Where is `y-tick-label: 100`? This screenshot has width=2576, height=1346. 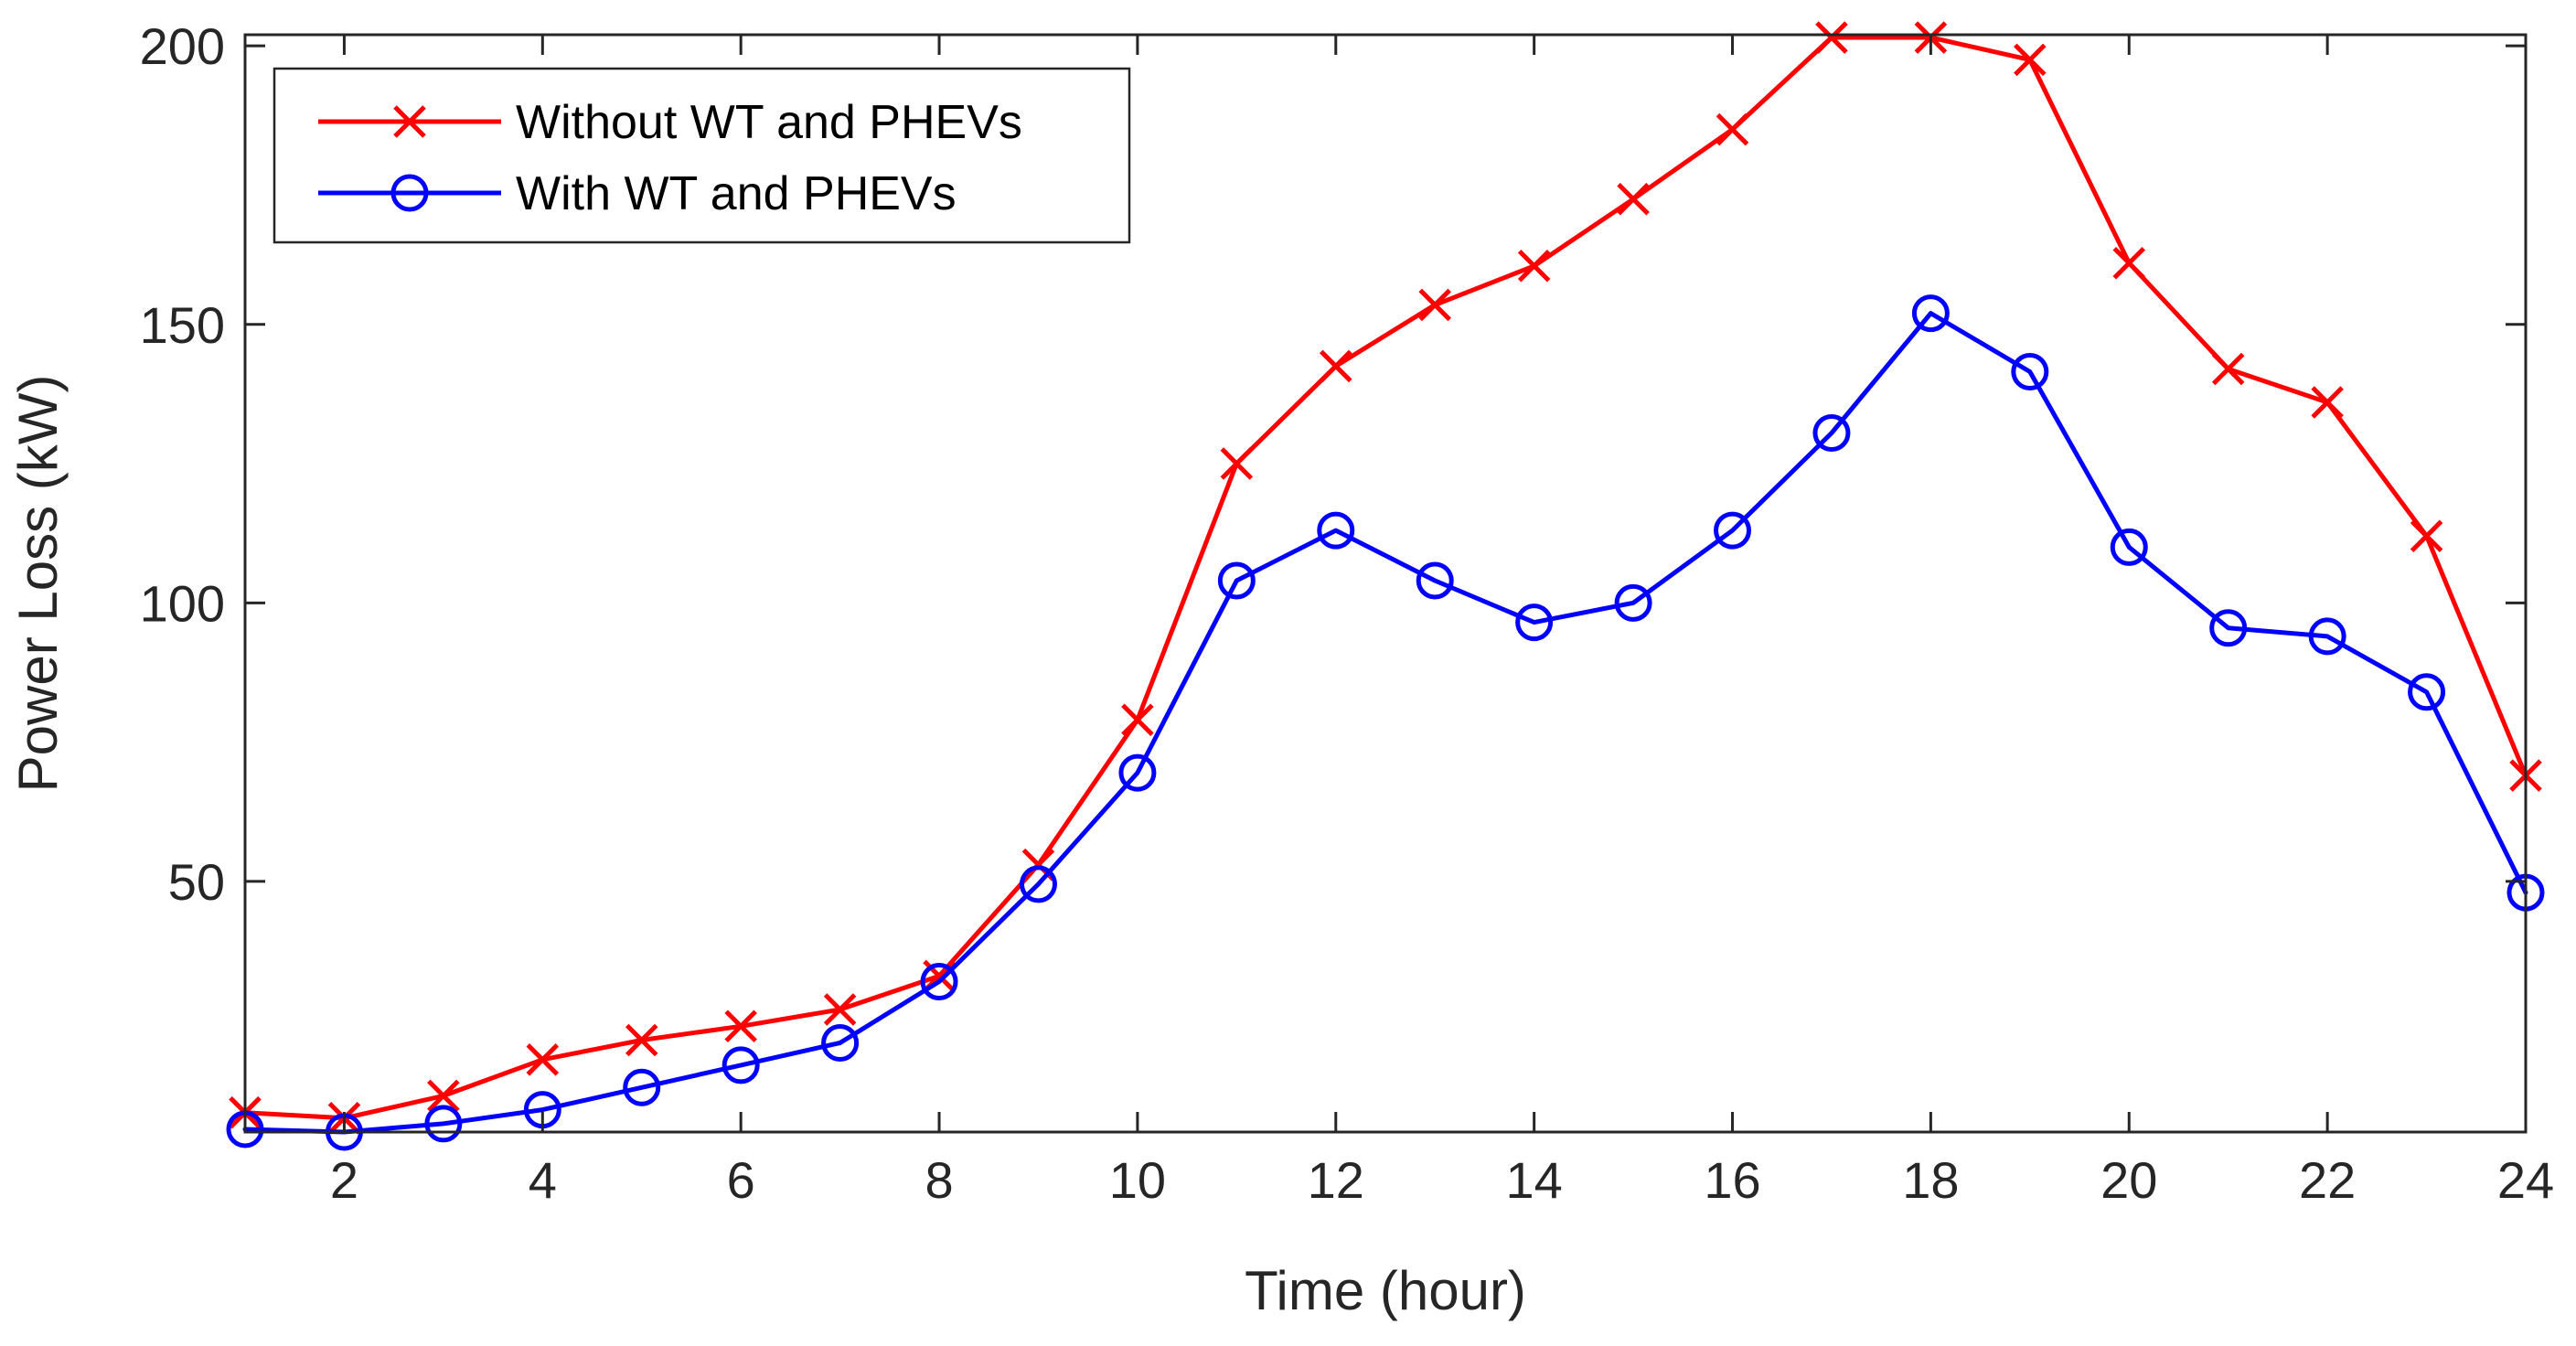 y-tick-label: 100 is located at coordinates (182, 603).